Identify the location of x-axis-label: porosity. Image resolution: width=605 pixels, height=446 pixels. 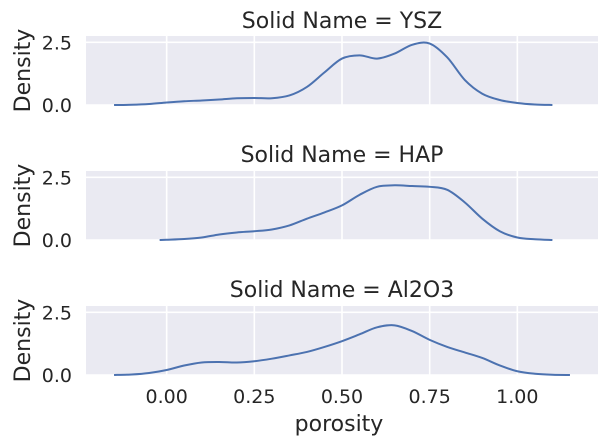
(339, 424).